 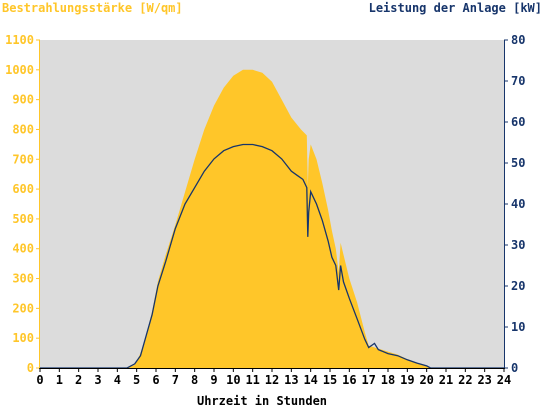 What do you see at coordinates (446, 380) in the screenshot?
I see `x-tick-label: 21` at bounding box center [446, 380].